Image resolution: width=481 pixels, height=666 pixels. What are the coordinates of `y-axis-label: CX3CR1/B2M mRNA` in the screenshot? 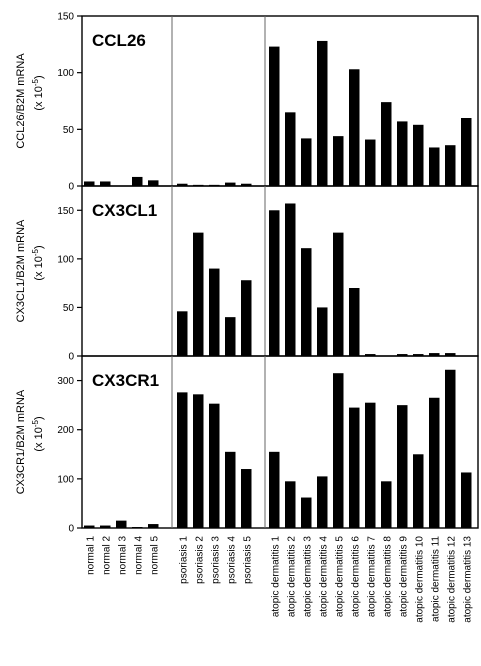 It's located at (21, 441).